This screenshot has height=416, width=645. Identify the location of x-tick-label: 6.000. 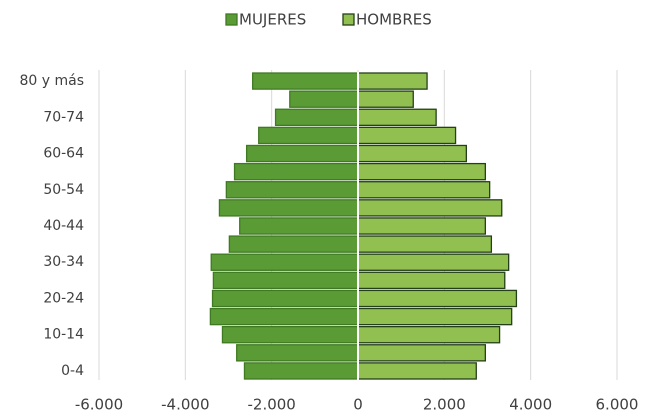
(617, 405).